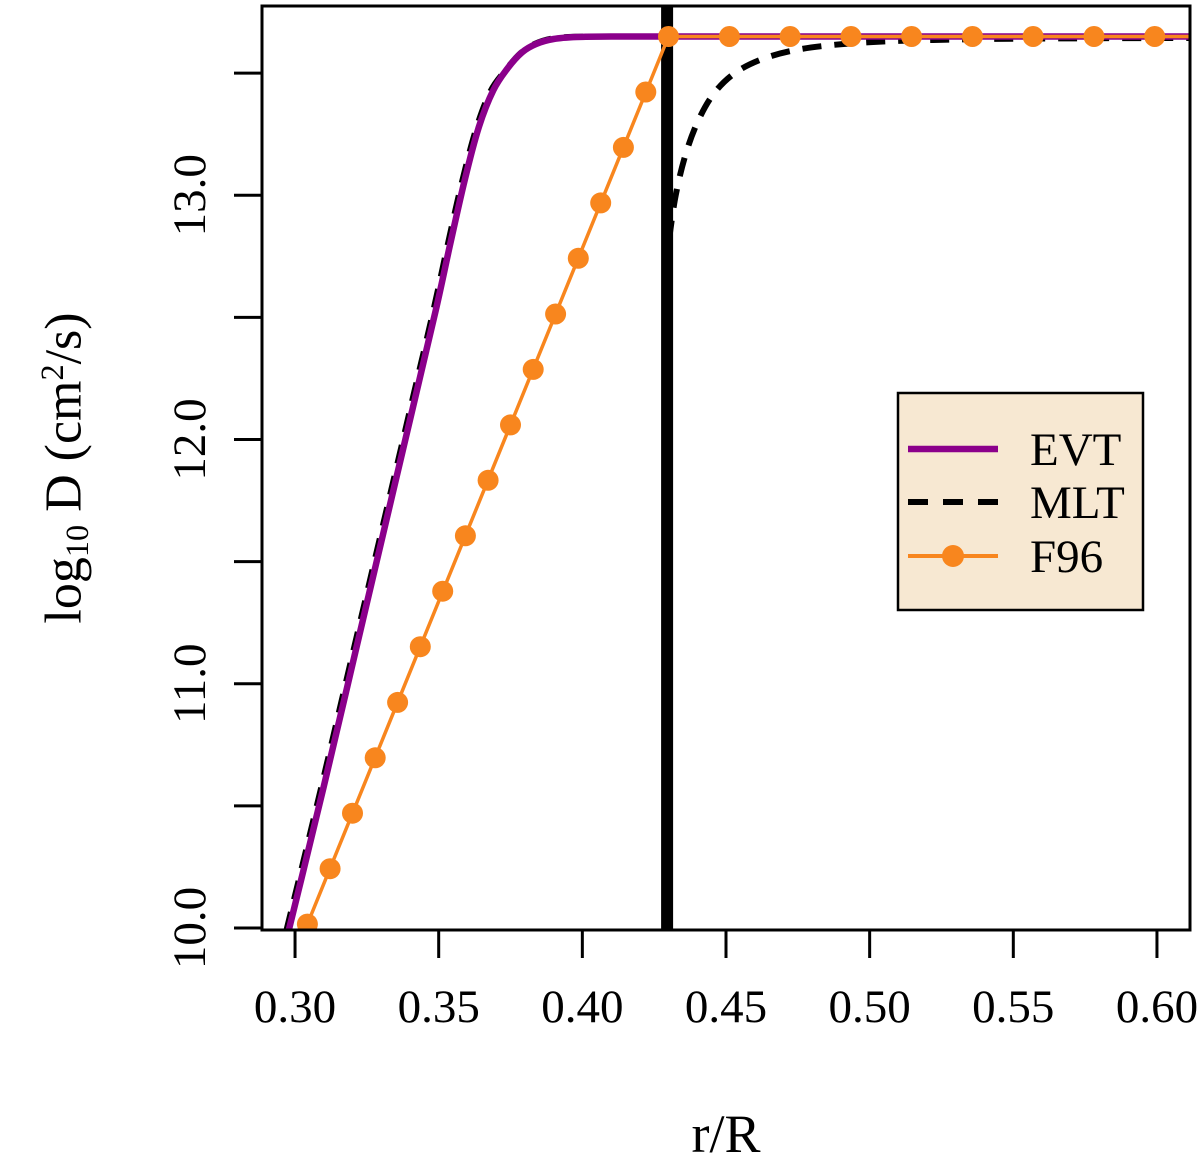  I want to click on y-axis-title-mid: D (cm, so click(64, 452).